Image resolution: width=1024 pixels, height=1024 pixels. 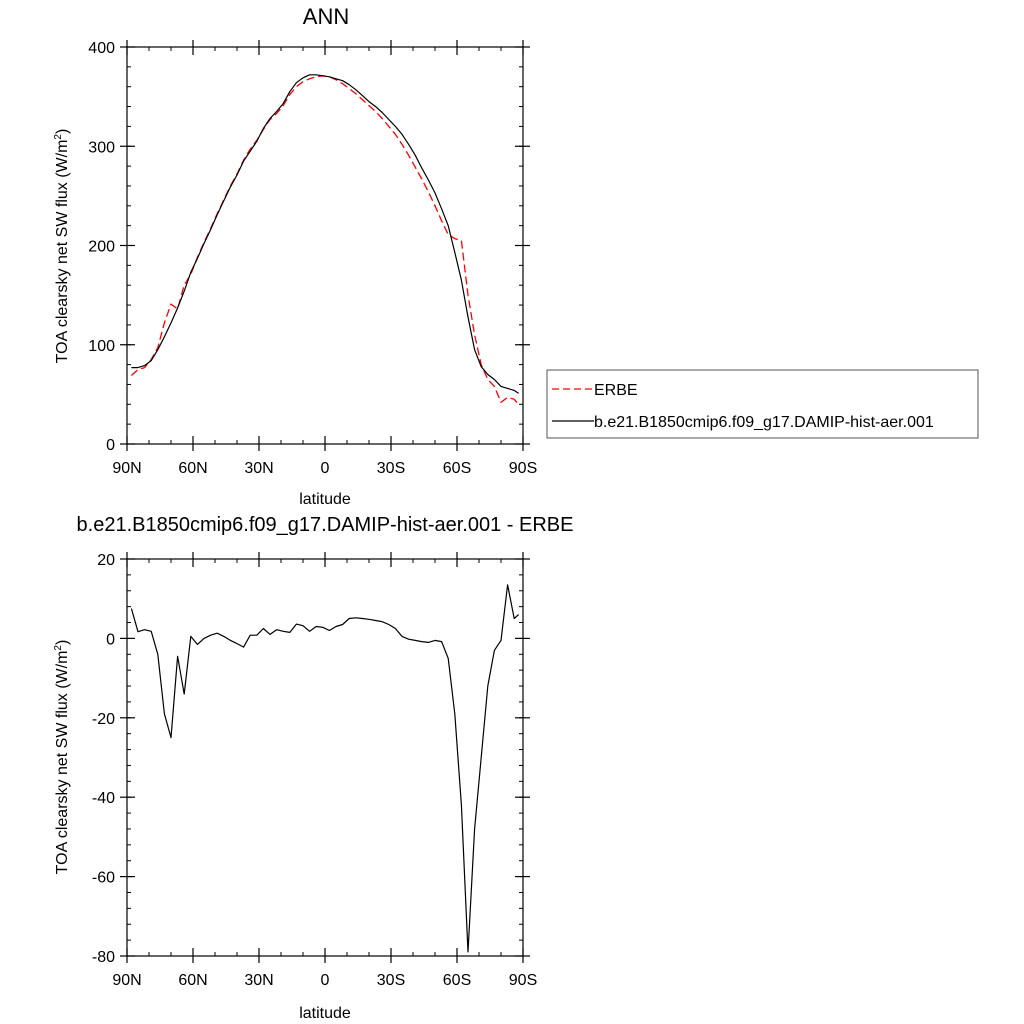 I want to click on top-chart-x-tick-label: 90N, so click(x=126, y=468).